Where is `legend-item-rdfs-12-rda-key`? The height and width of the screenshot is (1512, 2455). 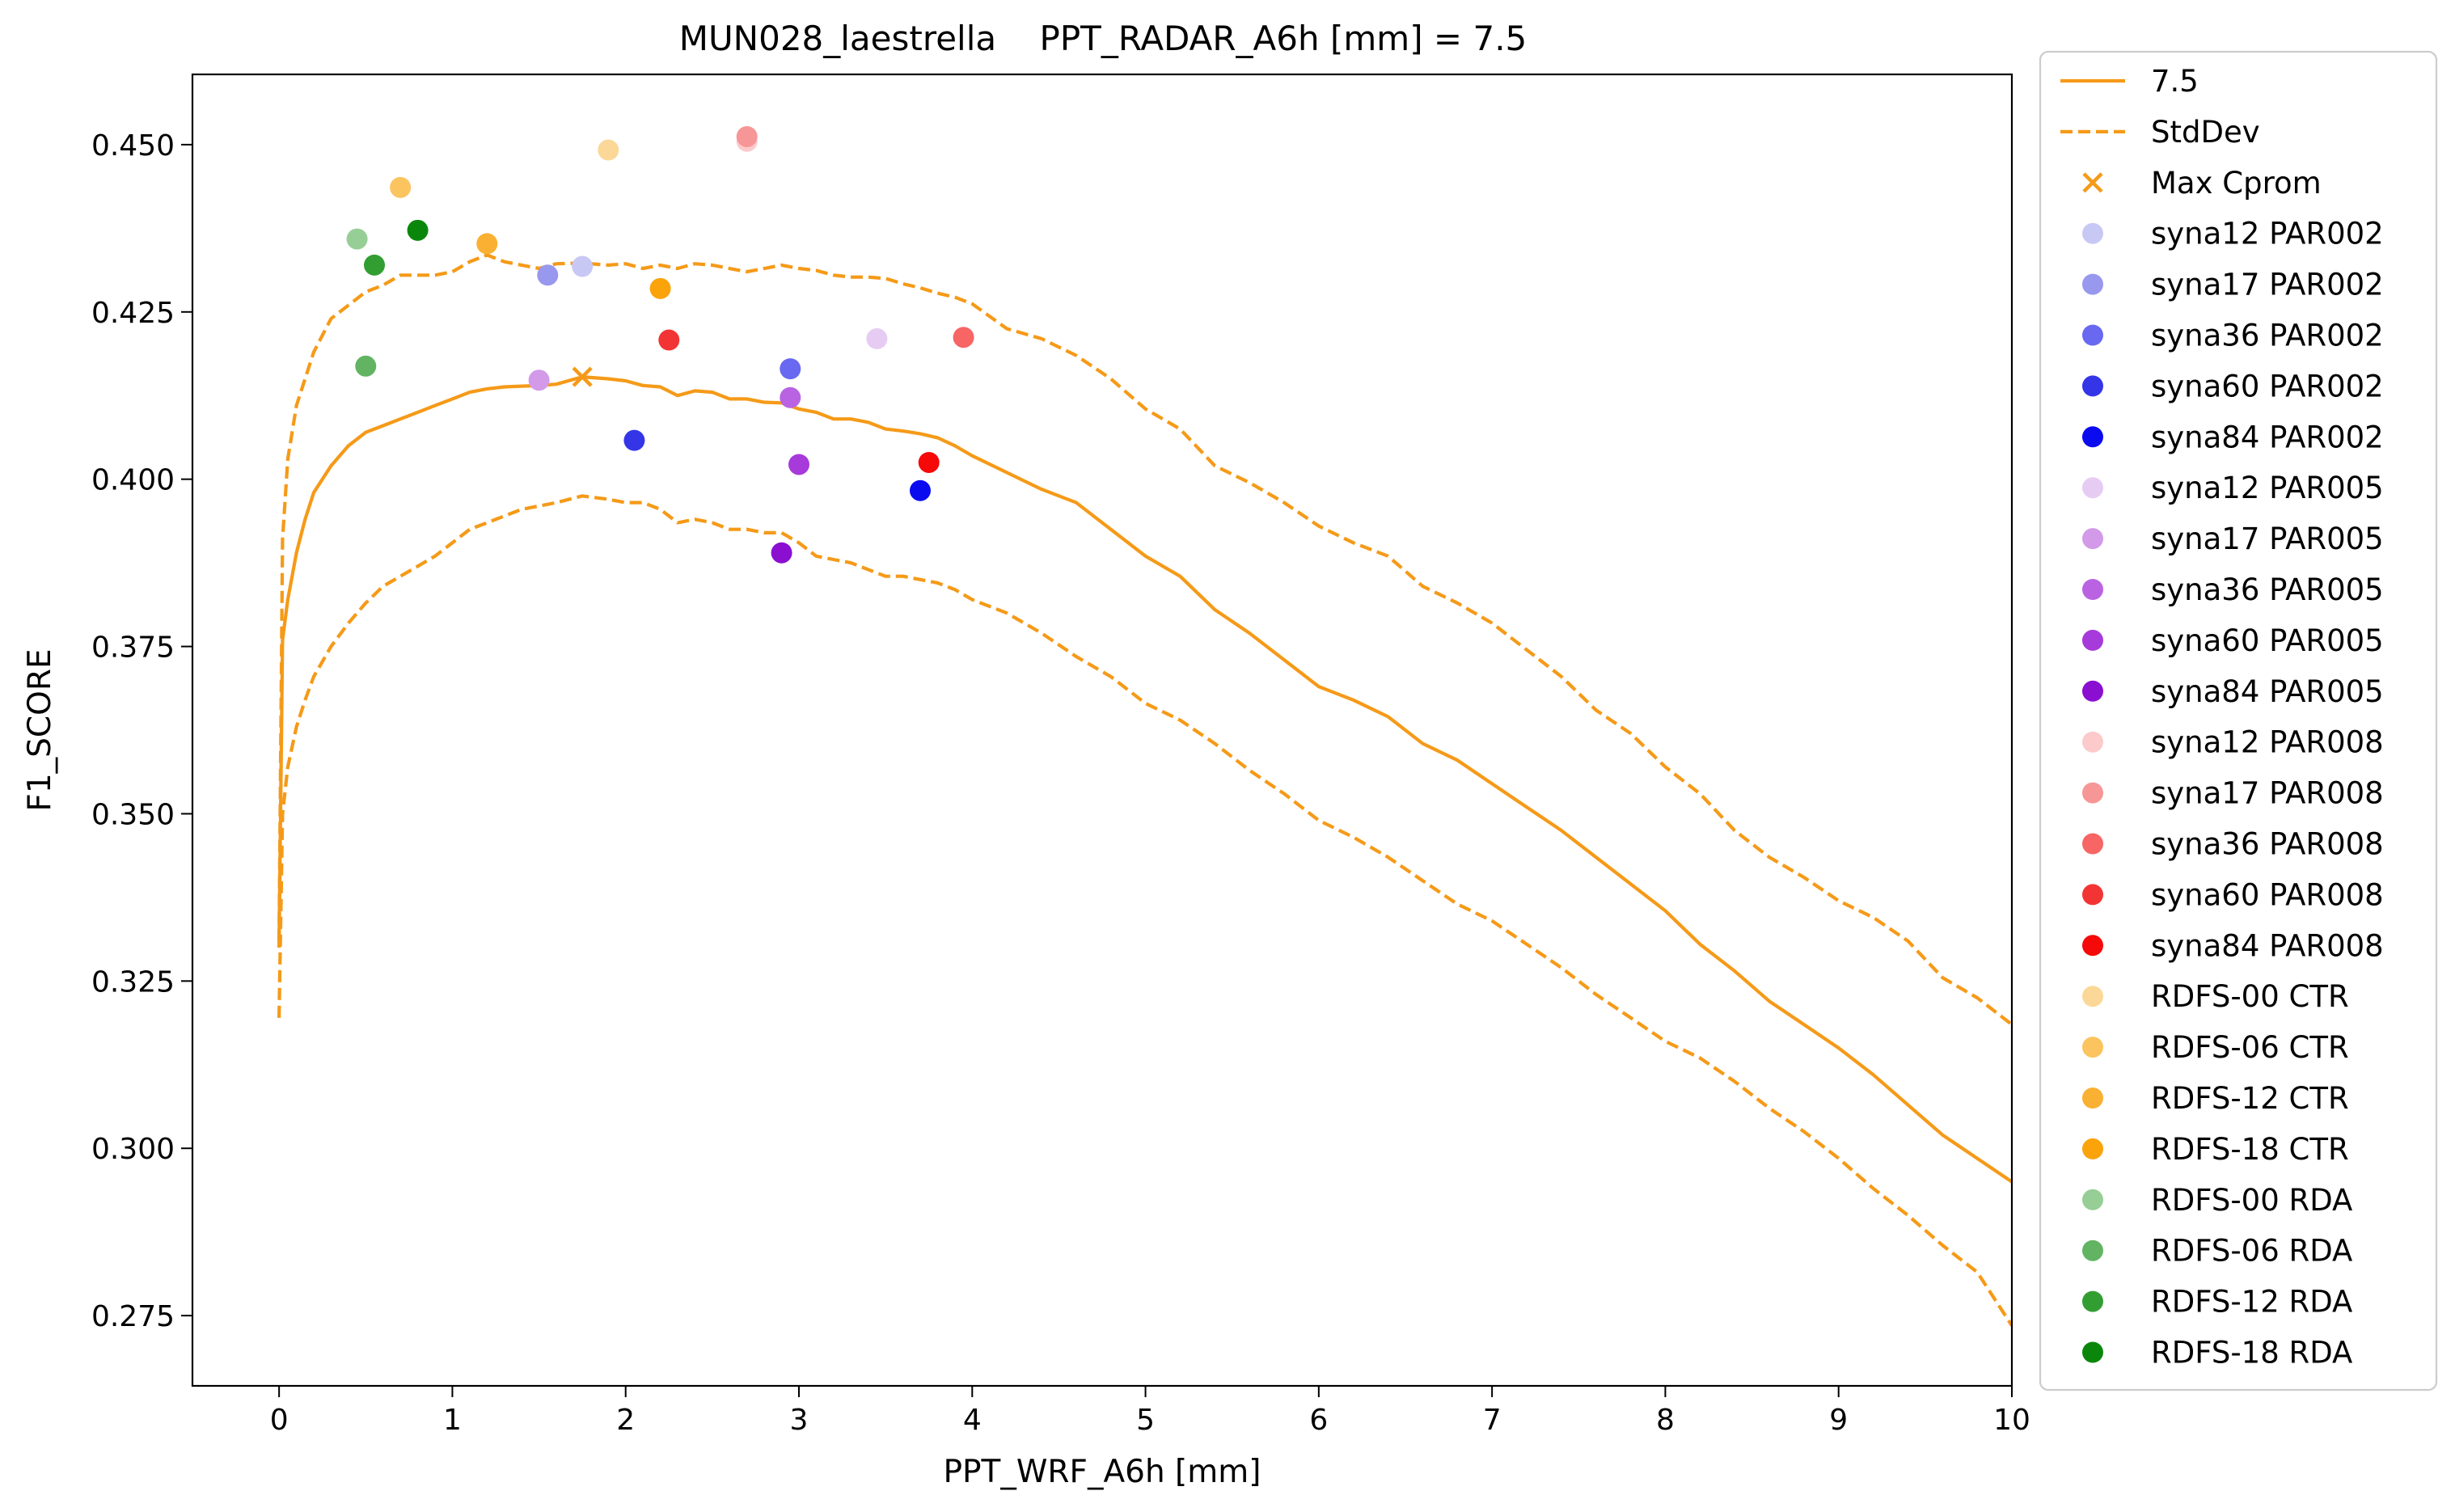
legend-item-rdfs-12-rda-key is located at coordinates (2092, 1301).